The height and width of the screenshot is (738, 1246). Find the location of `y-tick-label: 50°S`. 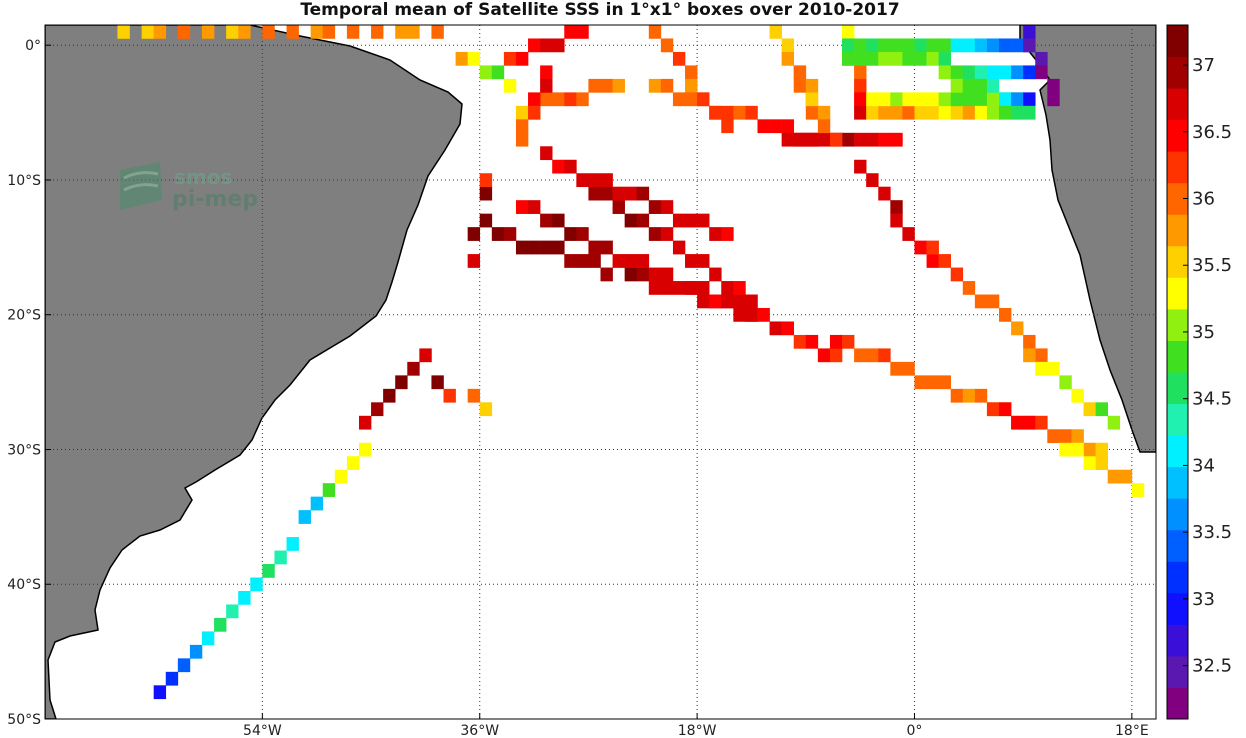

y-tick-label: 50°S is located at coordinates (24, 720).